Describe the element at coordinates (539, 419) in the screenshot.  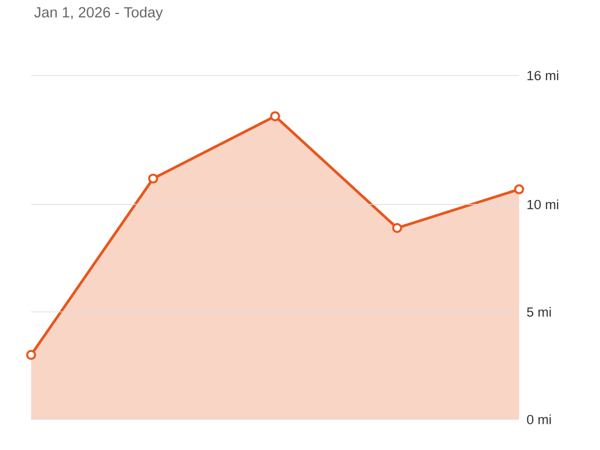
I see `y-tick-label: 0 mi` at that location.